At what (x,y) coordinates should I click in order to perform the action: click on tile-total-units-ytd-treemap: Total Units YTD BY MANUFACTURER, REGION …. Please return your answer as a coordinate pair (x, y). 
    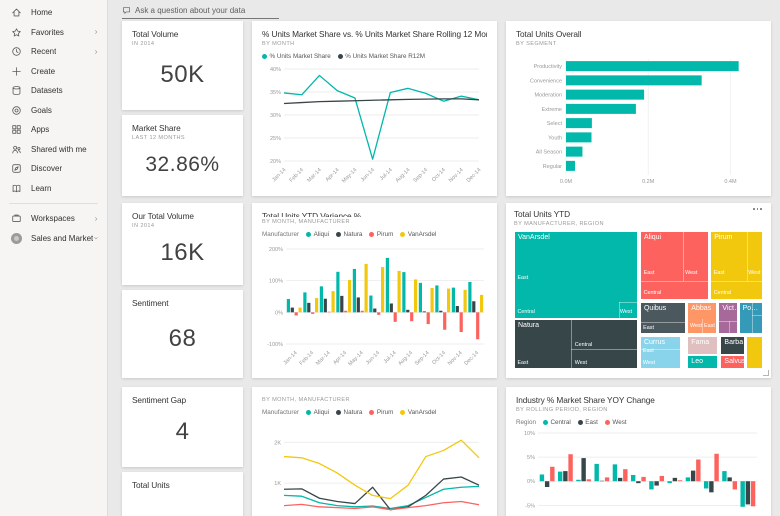
    Looking at the image, I should click on (638, 290).